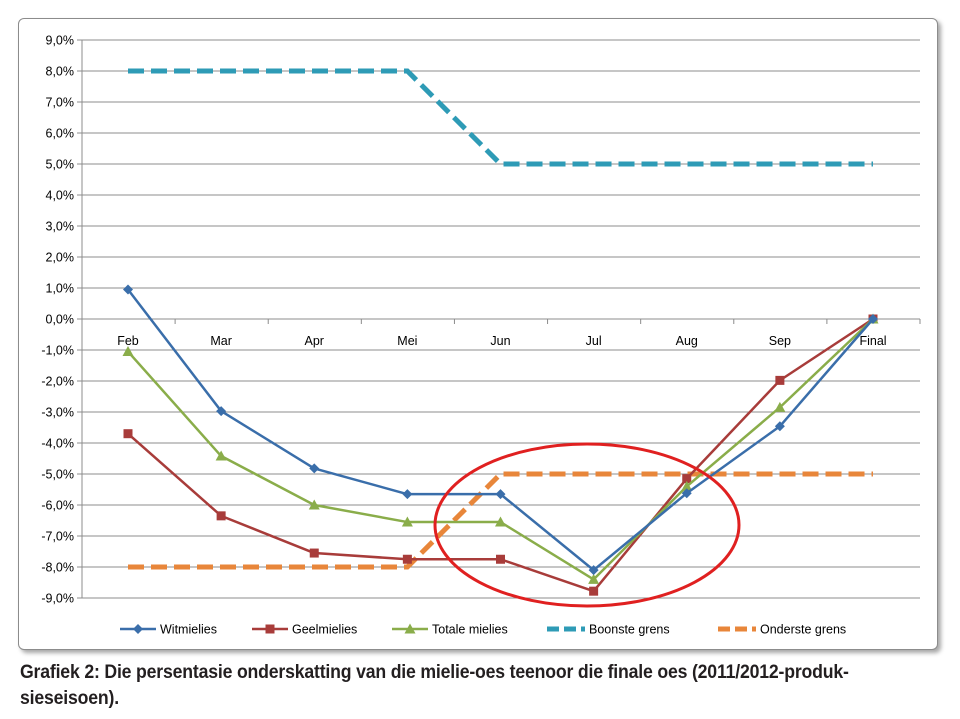 This screenshot has height=719, width=960. What do you see at coordinates (60, 196) in the screenshot?
I see `y-tick-label: 4,0%` at bounding box center [60, 196].